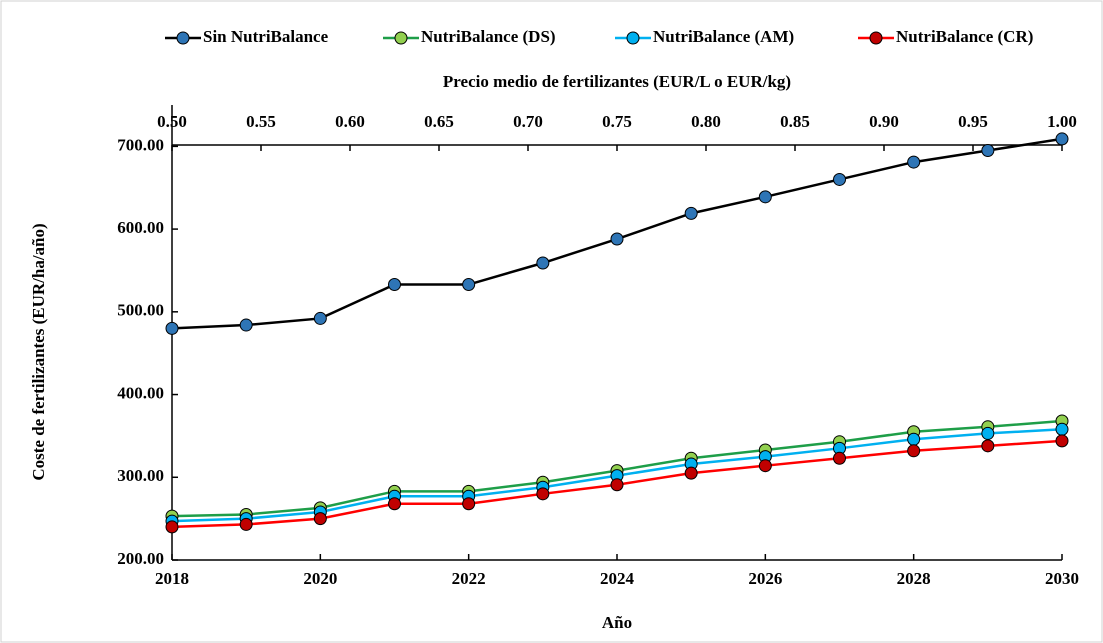 Image resolution: width=1103 pixels, height=643 pixels. What do you see at coordinates (528, 121) in the screenshot?
I see `x2-tick-label: 0.70` at bounding box center [528, 121].